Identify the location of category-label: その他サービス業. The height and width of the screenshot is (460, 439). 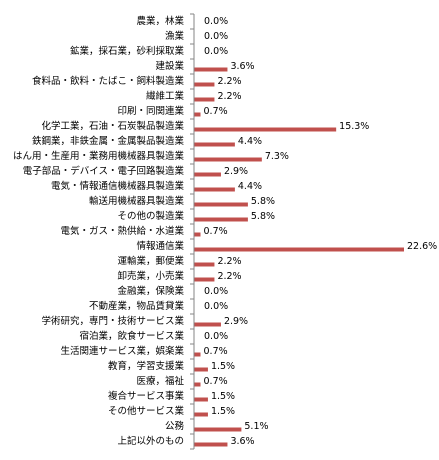
(146, 411).